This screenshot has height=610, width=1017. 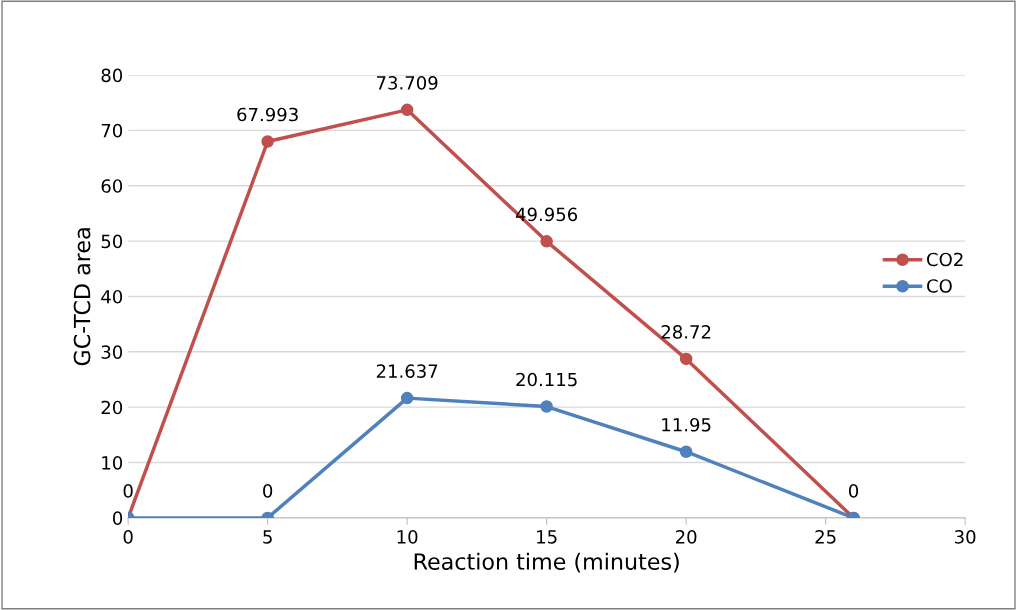 I want to click on x-tick-label: 15, so click(x=547, y=537).